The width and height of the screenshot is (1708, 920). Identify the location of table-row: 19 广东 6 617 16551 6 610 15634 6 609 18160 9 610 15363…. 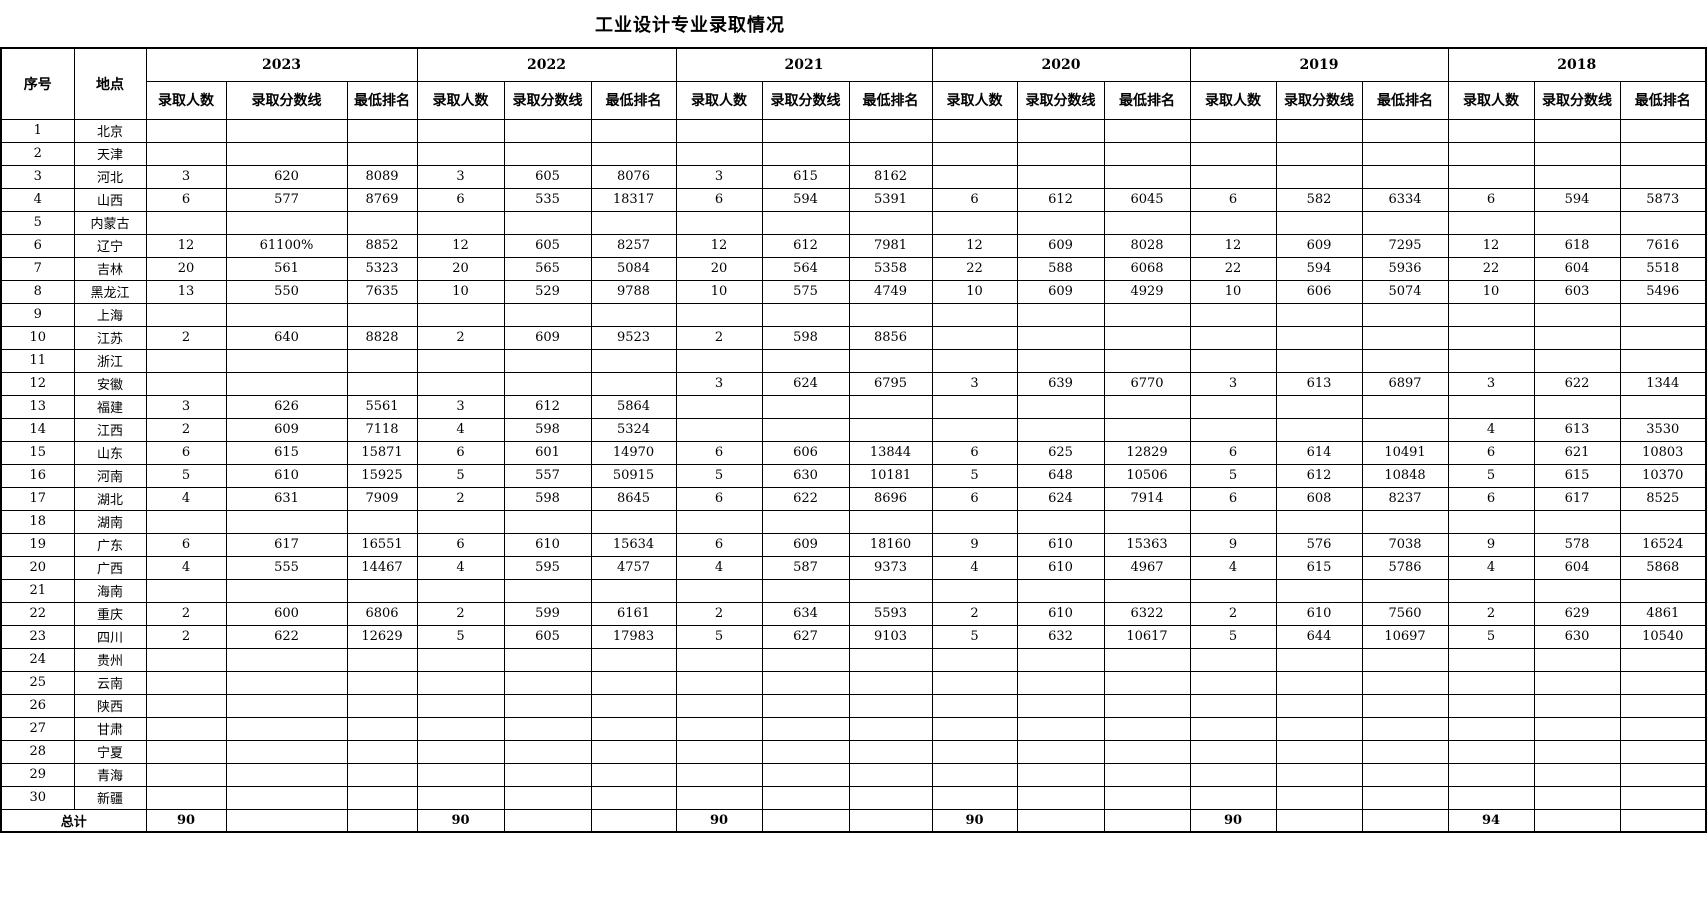
(853, 544).